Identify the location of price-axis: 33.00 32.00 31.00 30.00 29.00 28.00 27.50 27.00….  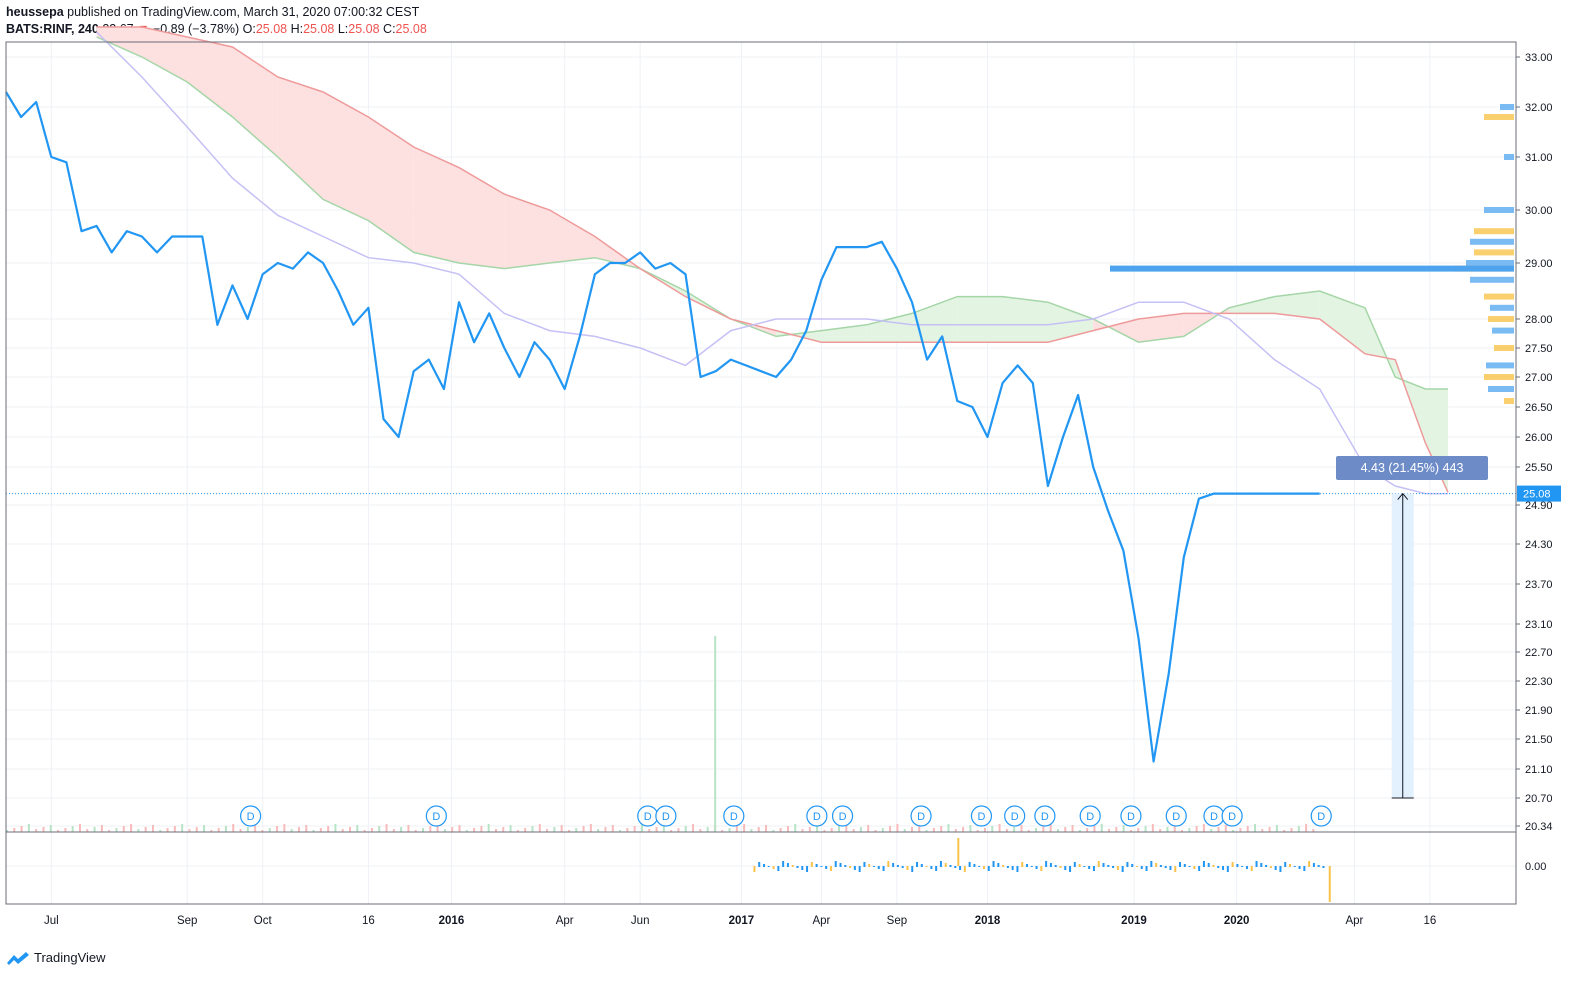
(1538, 442).